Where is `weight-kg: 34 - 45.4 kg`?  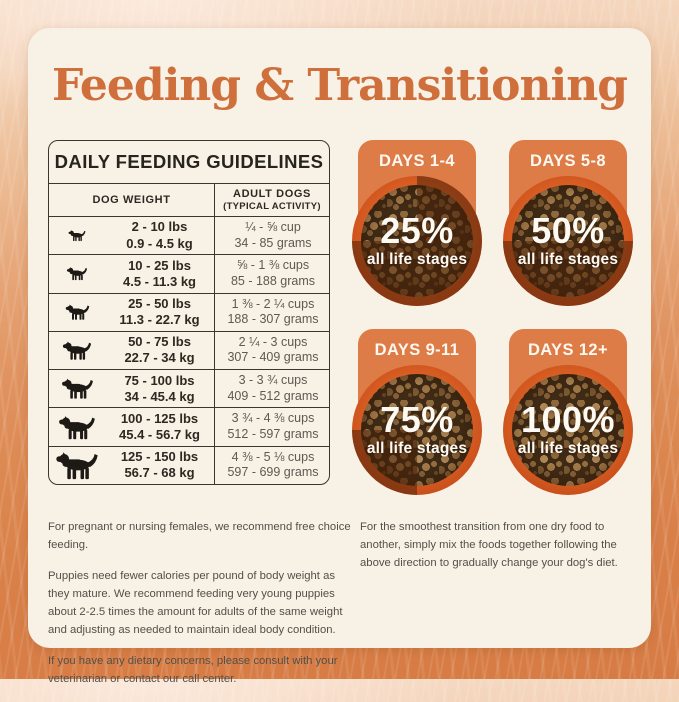
weight-kg: 34 - 45.4 kg is located at coordinates (159, 396).